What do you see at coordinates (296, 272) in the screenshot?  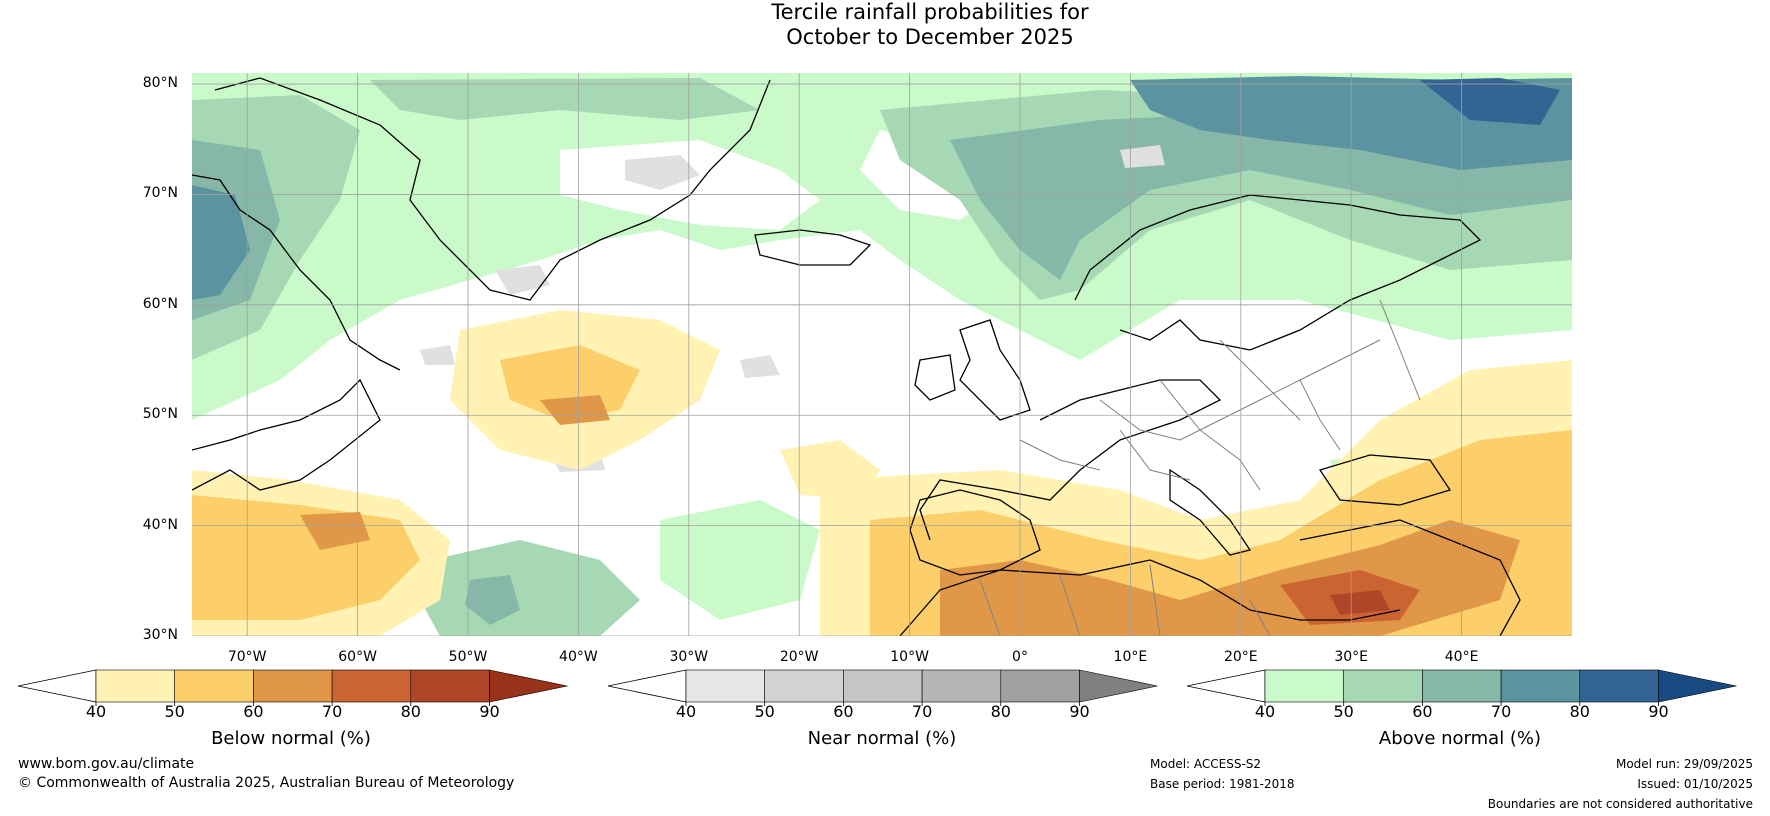 I see `coast-labrador` at bounding box center [296, 272].